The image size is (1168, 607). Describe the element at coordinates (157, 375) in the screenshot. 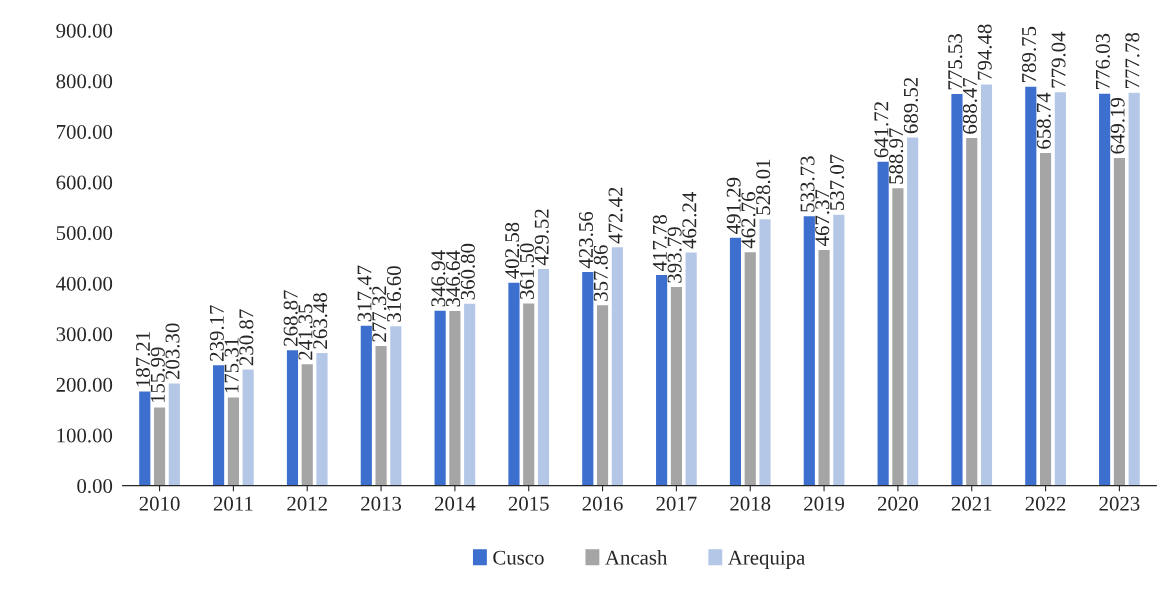

I see `data-label: 155.99` at that location.